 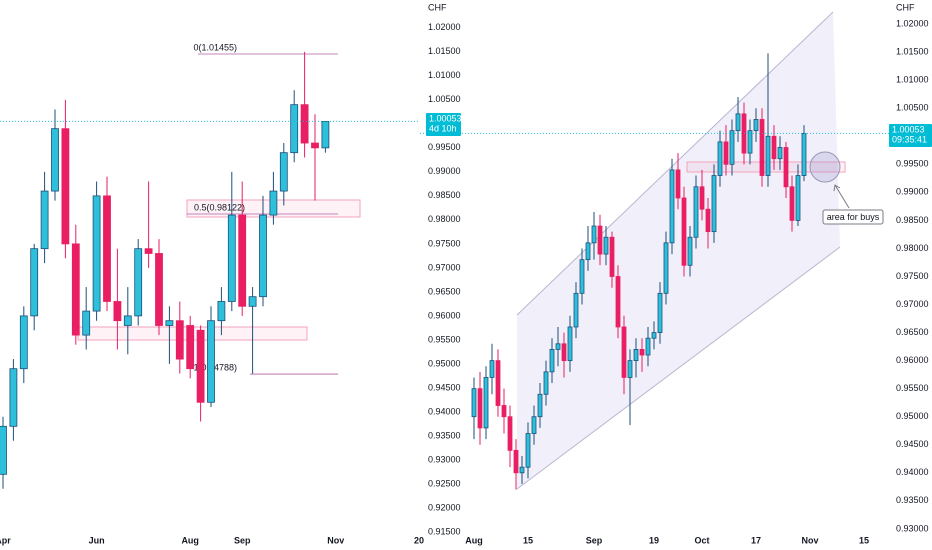 I want to click on y-tick-label: 0.97000, so click(x=444, y=267).